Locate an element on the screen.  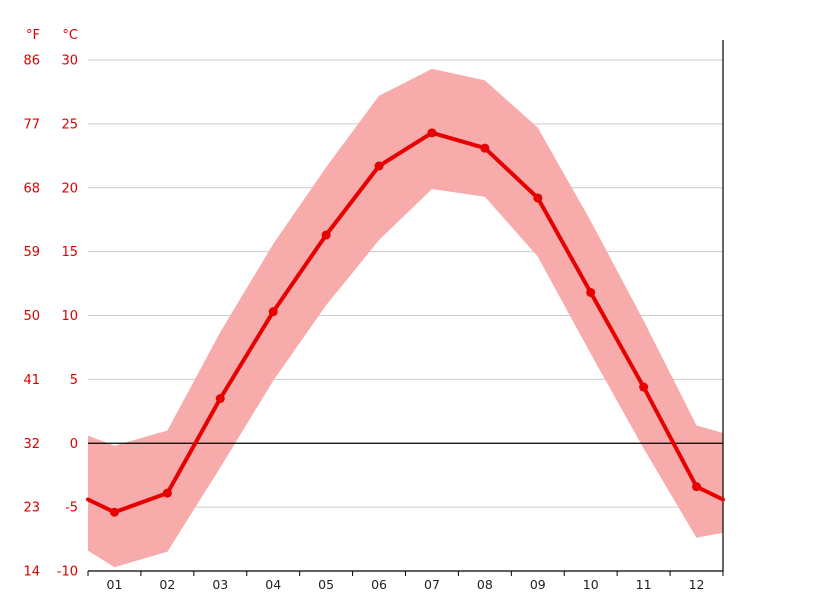
x-tick-month-label: 12 is located at coordinates (697, 584).